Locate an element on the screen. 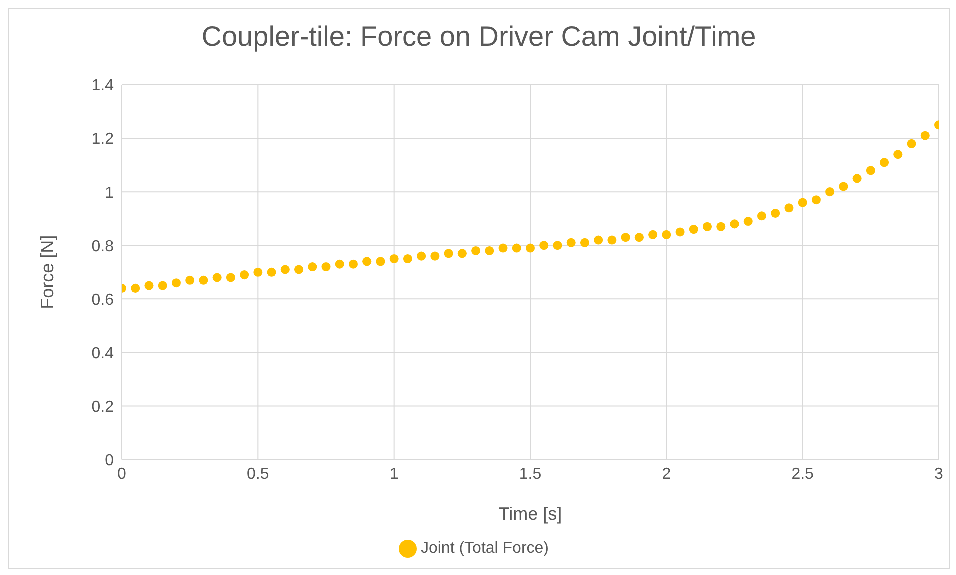 This screenshot has width=956, height=575. x-axis-title: Time [s] is located at coordinates (530, 514).